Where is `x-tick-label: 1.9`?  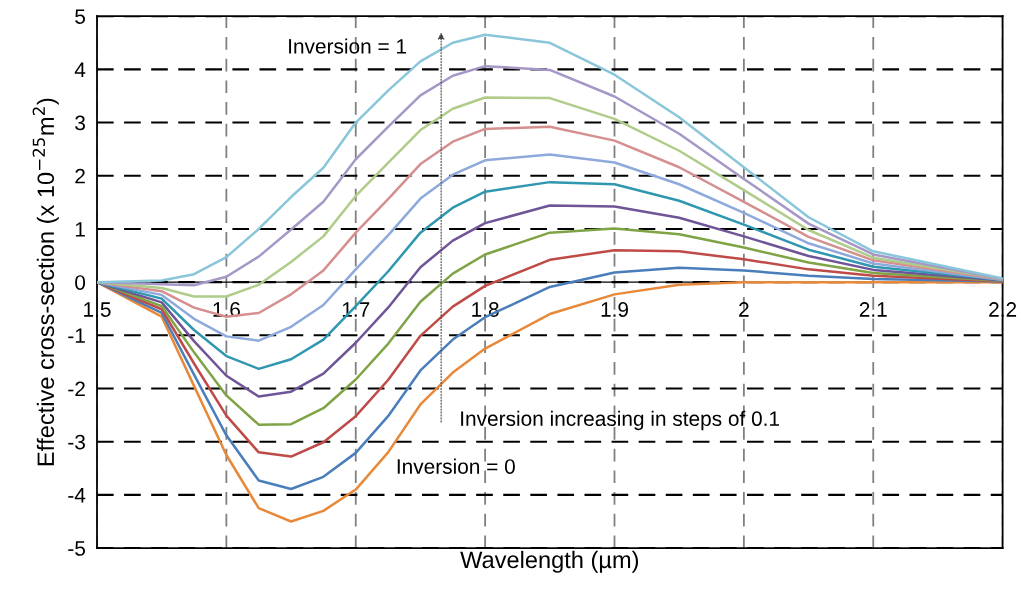 x-tick-label: 1.9 is located at coordinates (614, 309).